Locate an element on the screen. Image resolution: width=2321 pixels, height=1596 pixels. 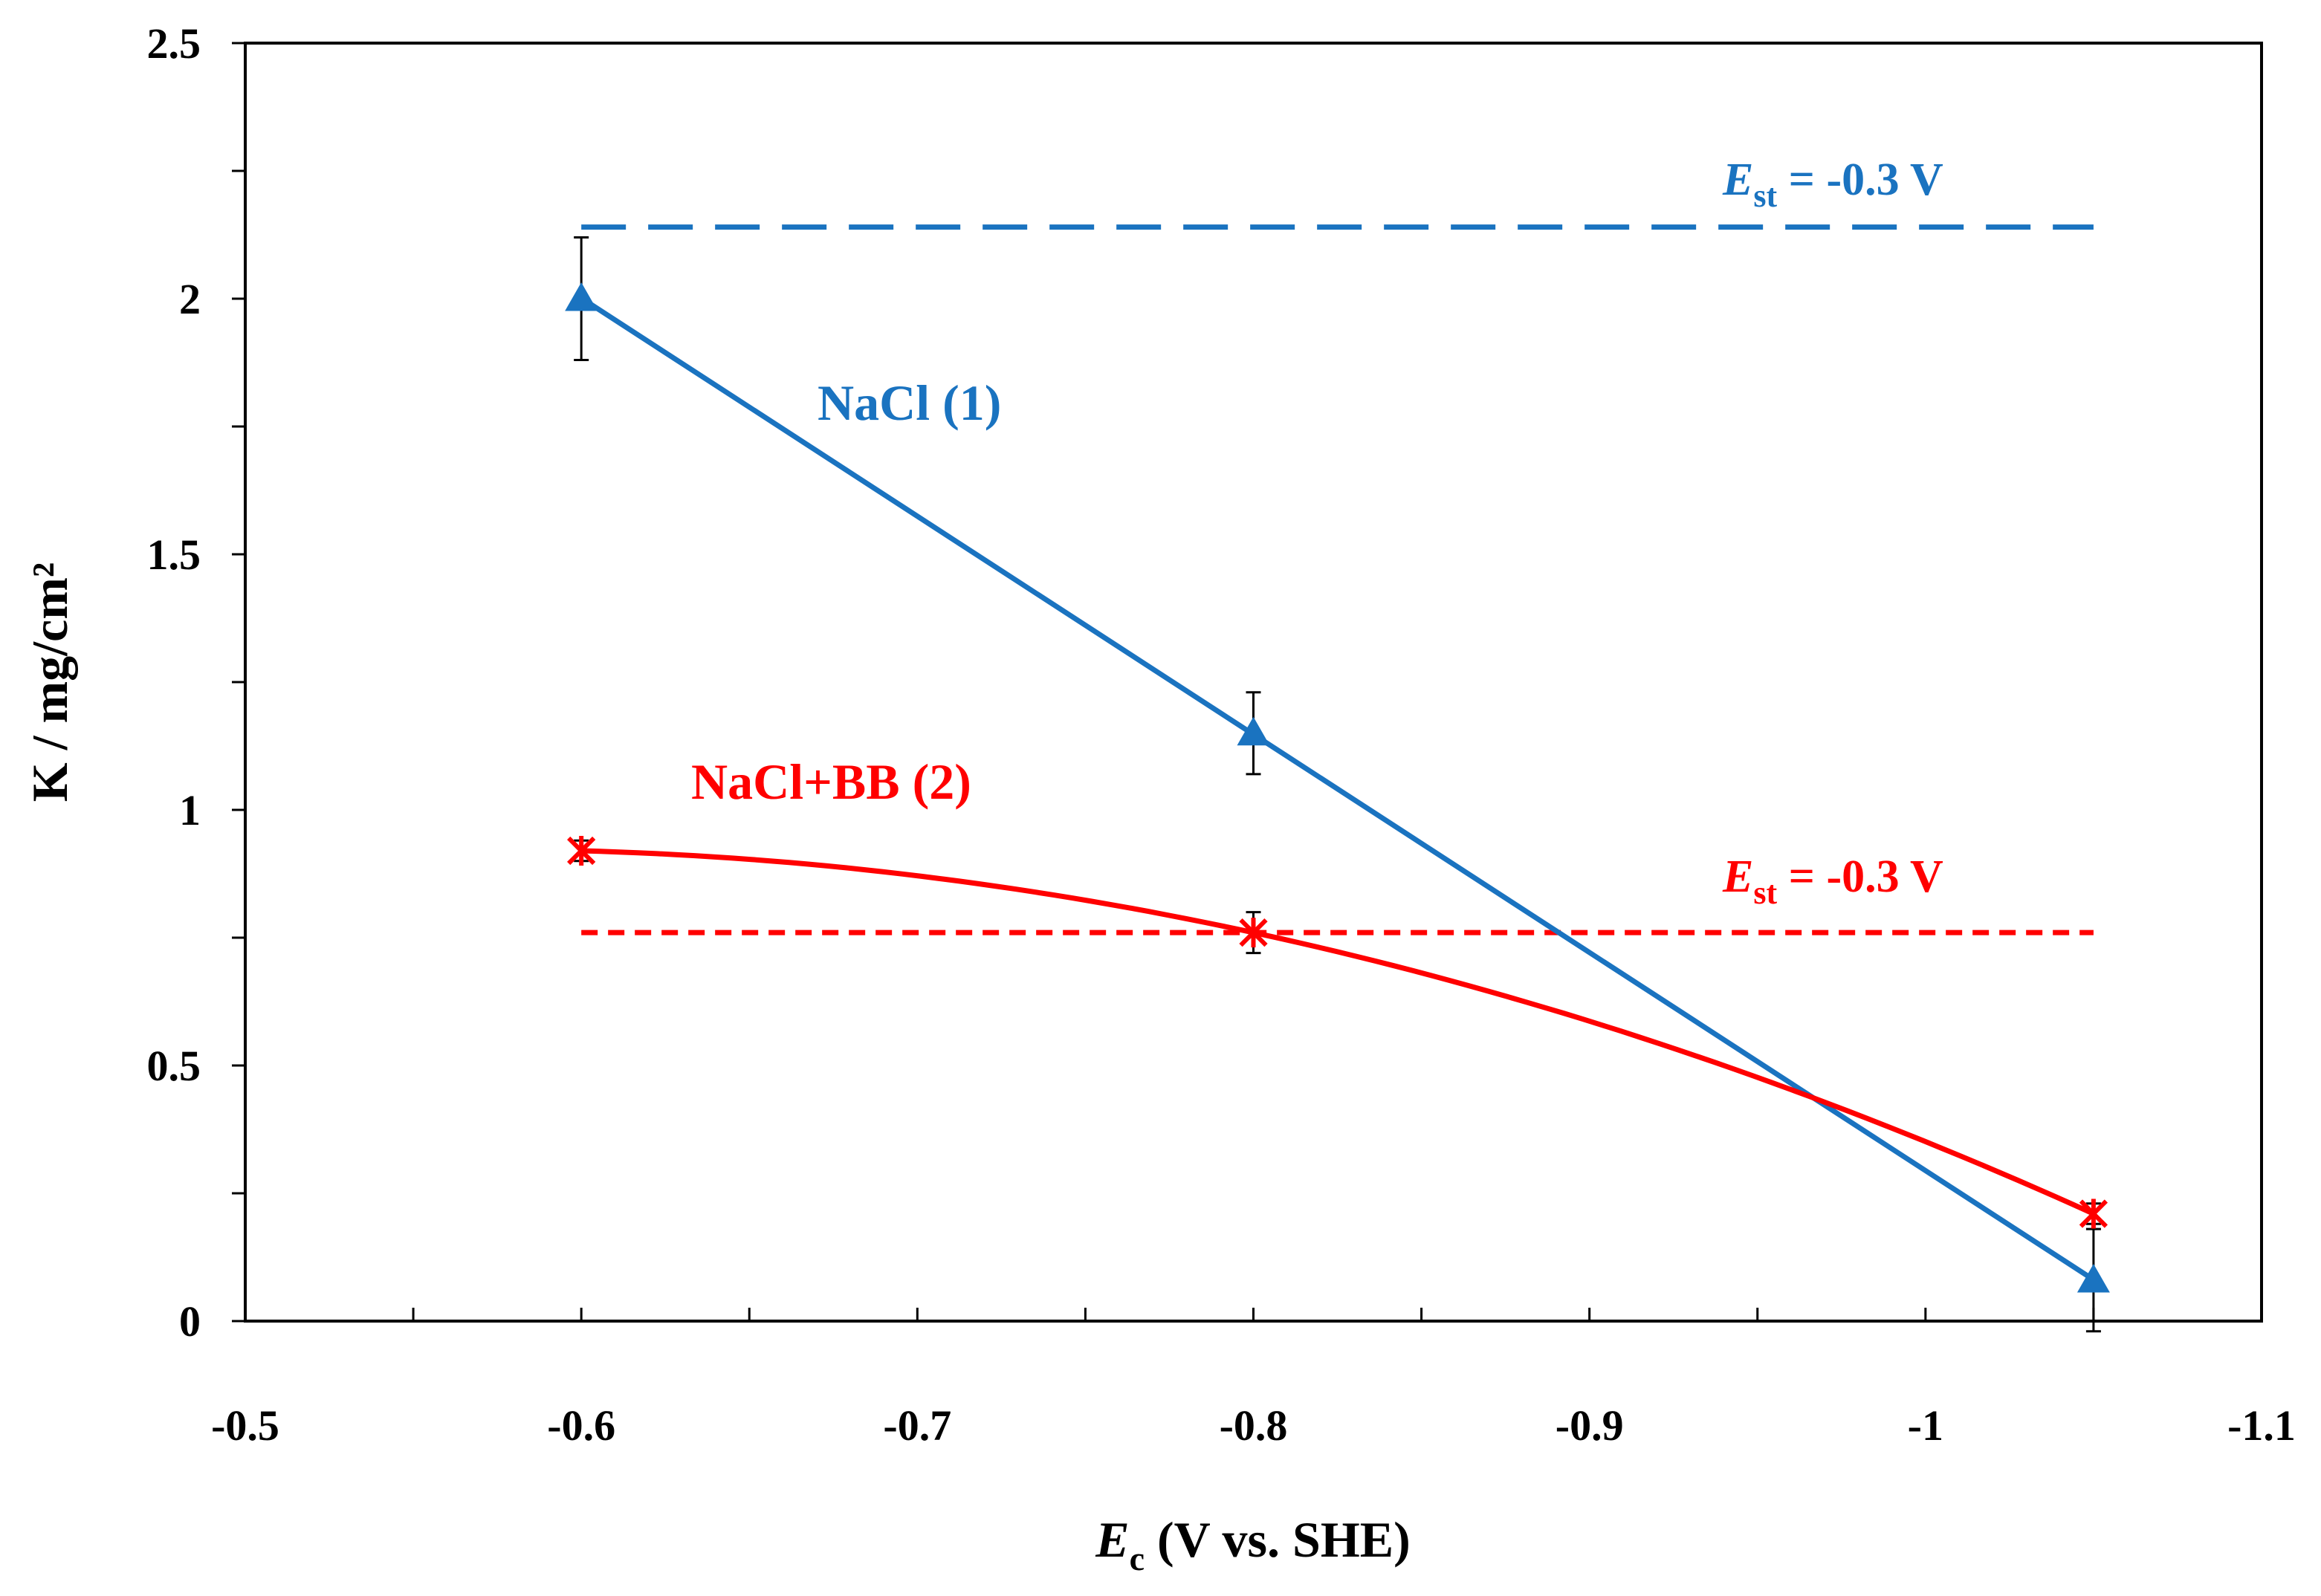
y-tick-label: 2.5 is located at coordinates (174, 44).